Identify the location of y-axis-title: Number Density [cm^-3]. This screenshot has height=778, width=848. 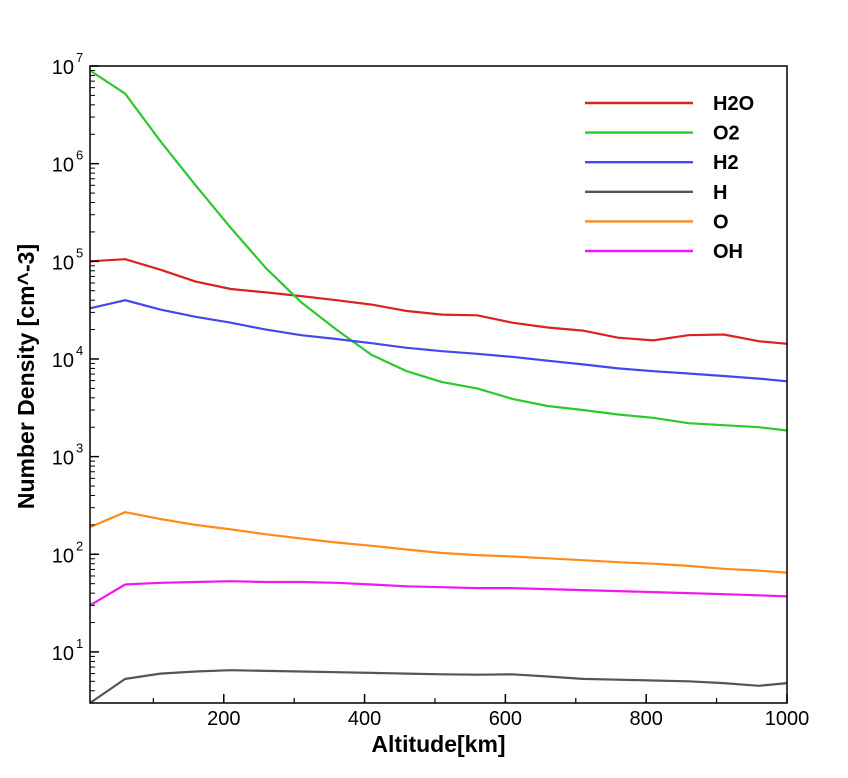
(26, 376).